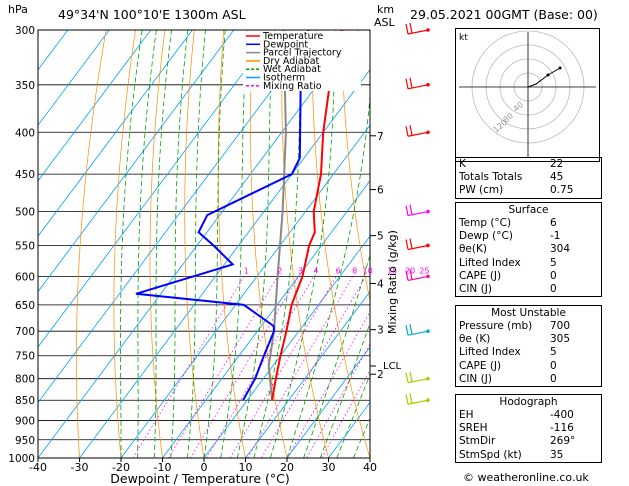 The image size is (629, 486). Describe the element at coordinates (25, 175) in the screenshot. I see `pressure-tick-label: 450` at that location.